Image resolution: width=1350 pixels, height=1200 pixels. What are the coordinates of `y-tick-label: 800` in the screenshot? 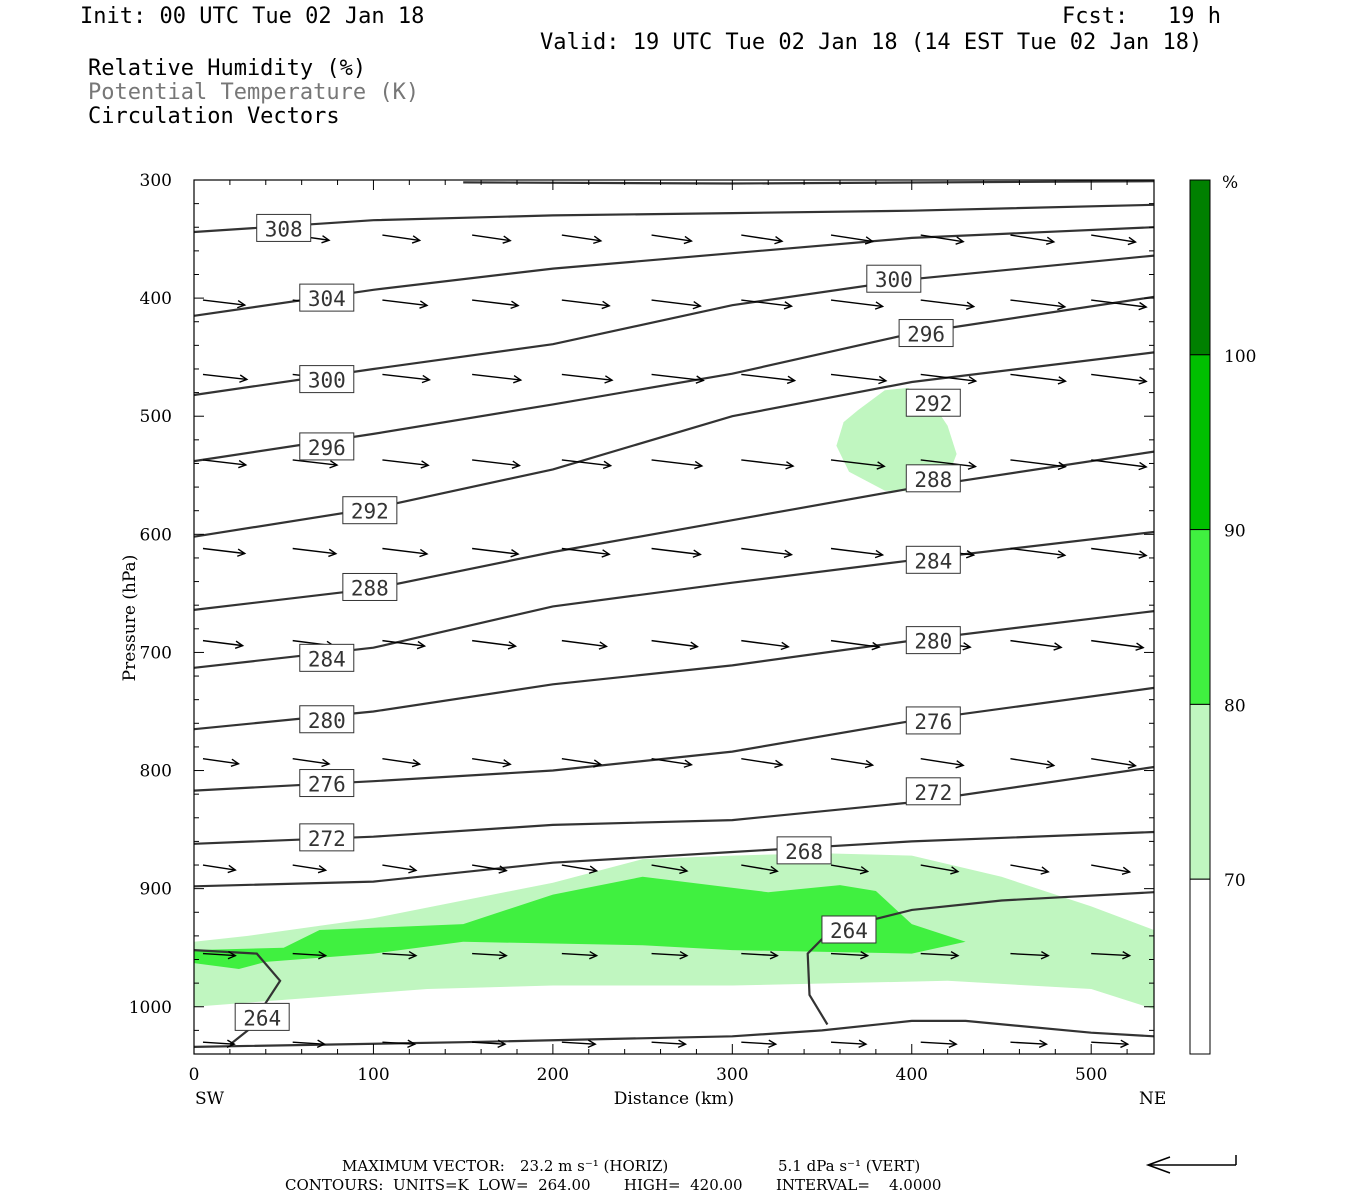 It's located at (156, 772).